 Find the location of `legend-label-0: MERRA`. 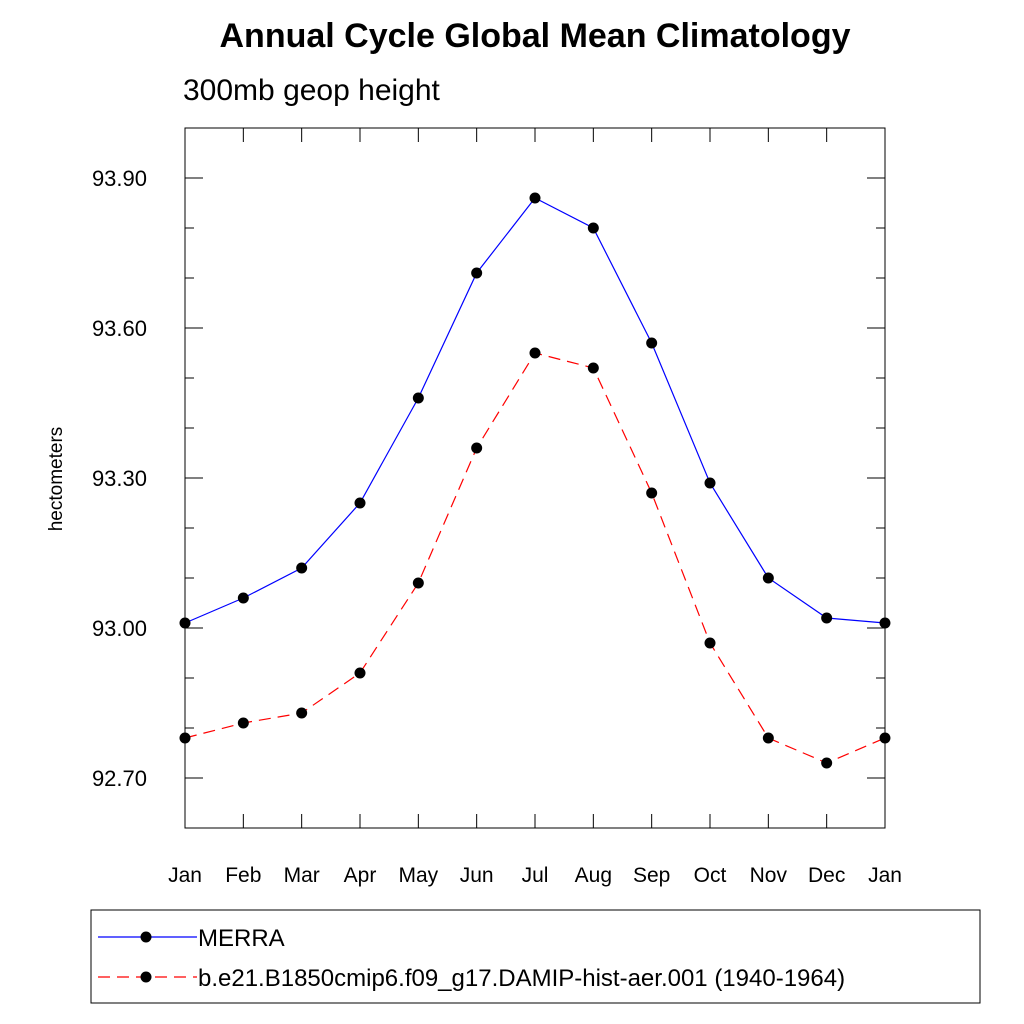

legend-label-0: MERRA is located at coordinates (241, 938).